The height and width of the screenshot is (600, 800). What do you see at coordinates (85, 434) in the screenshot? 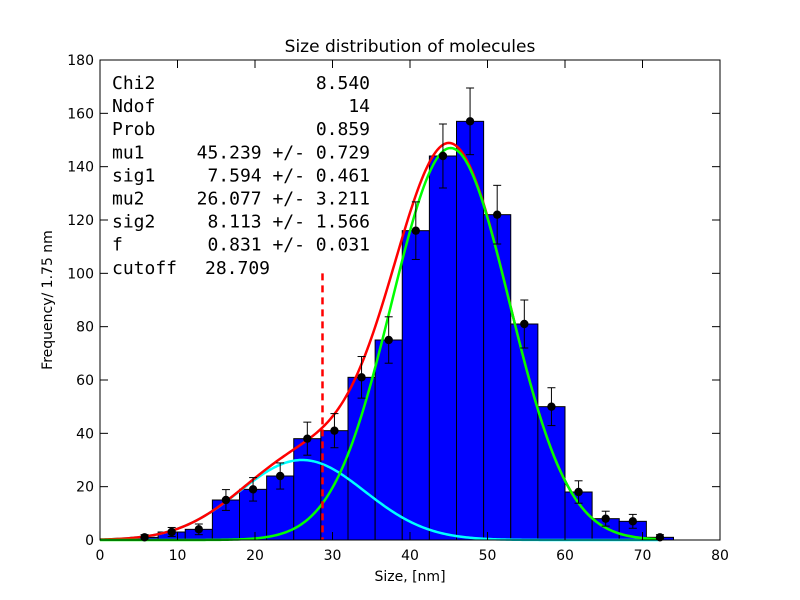
I see `y-tick-label: 40` at bounding box center [85, 434].